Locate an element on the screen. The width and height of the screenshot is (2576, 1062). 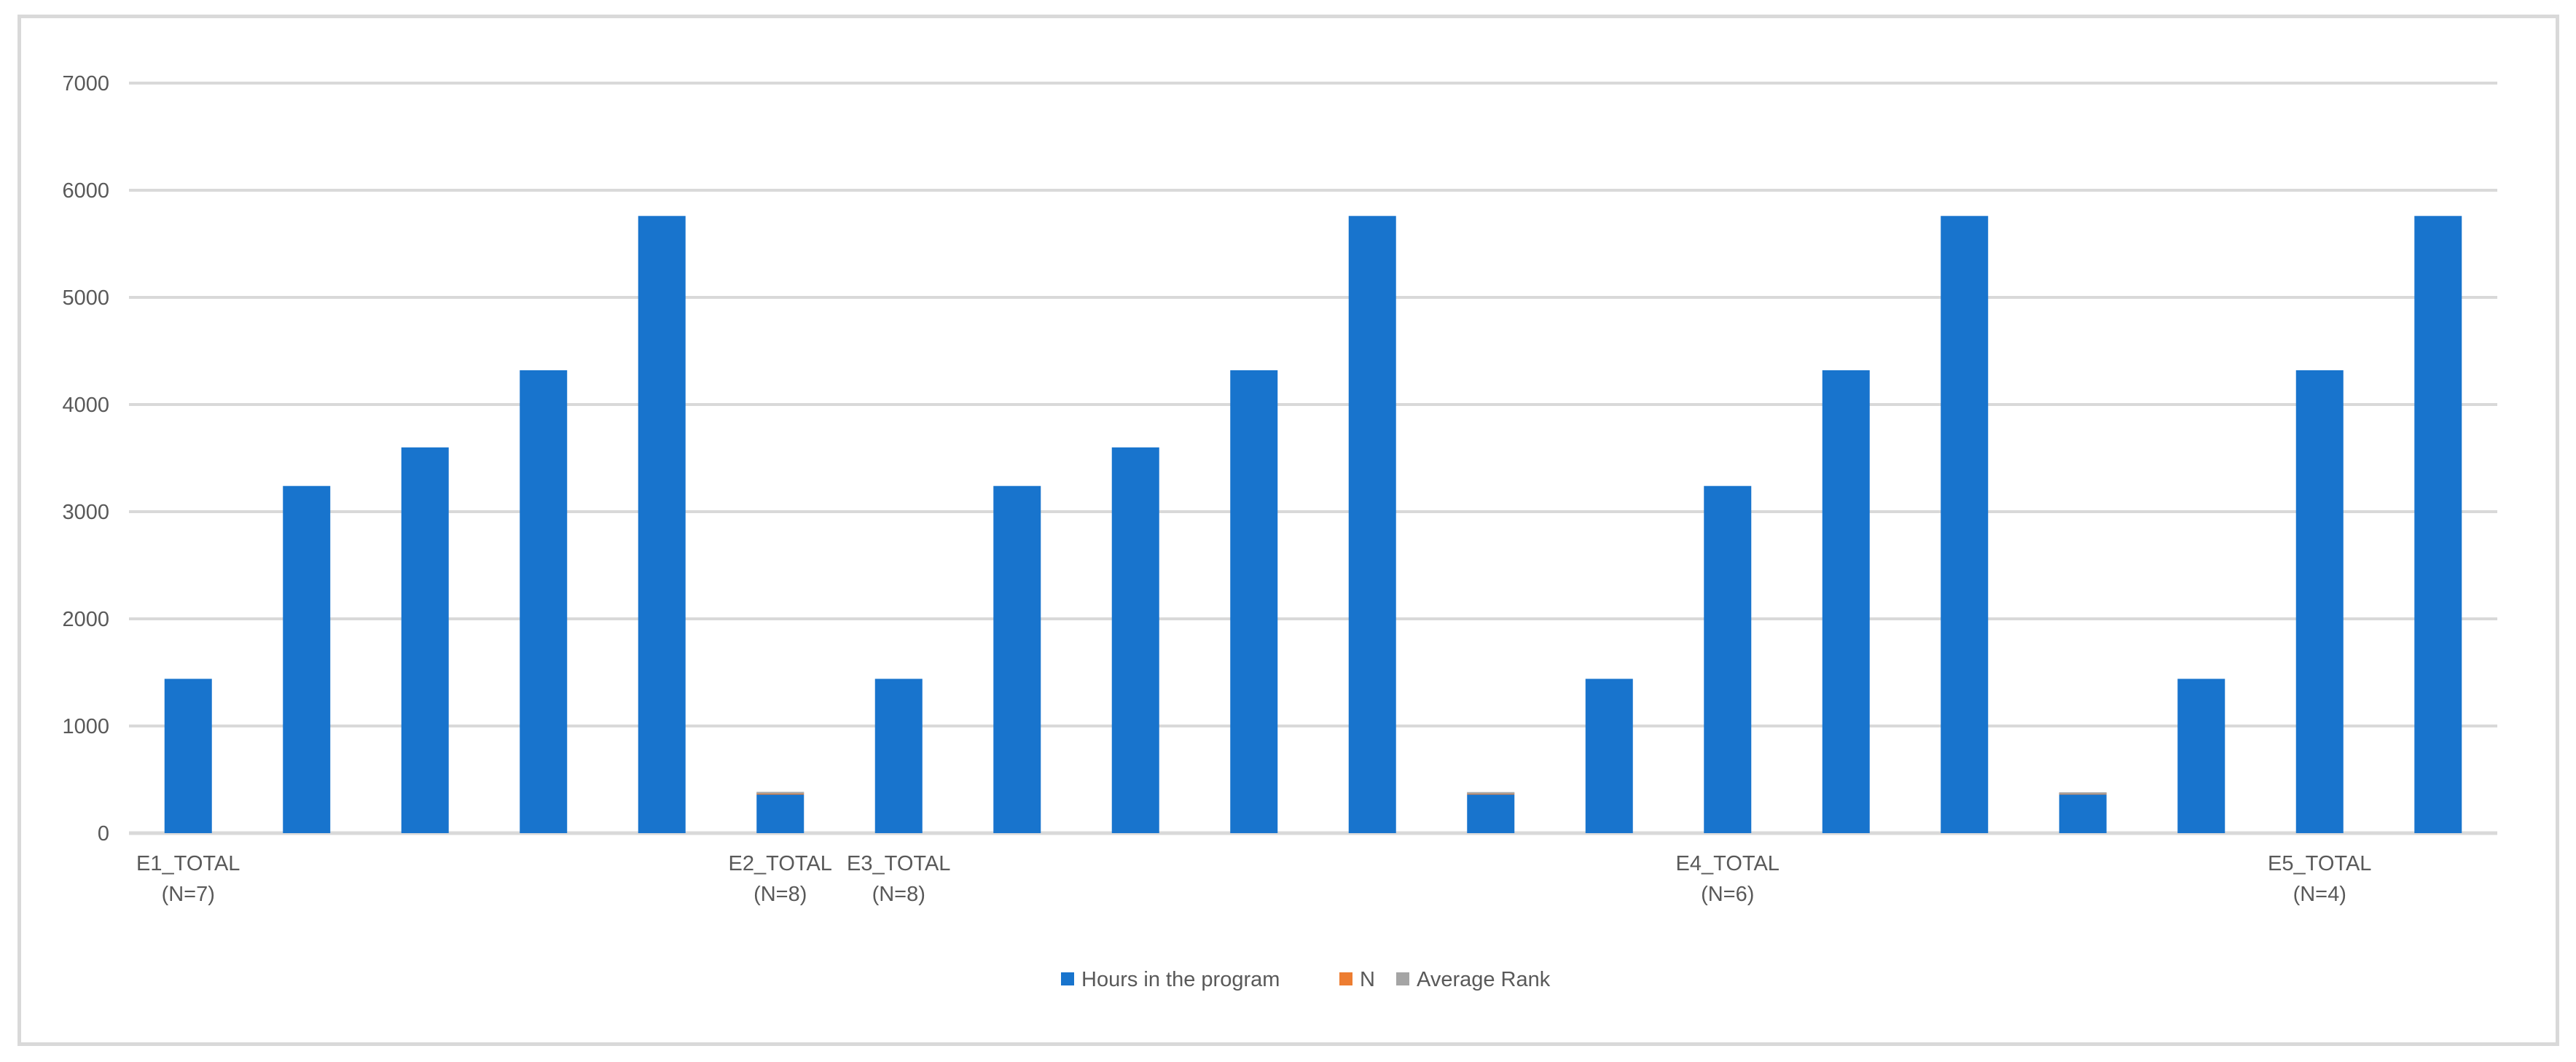
x-tick-label: E5_TOTAL is located at coordinates (2319, 863).